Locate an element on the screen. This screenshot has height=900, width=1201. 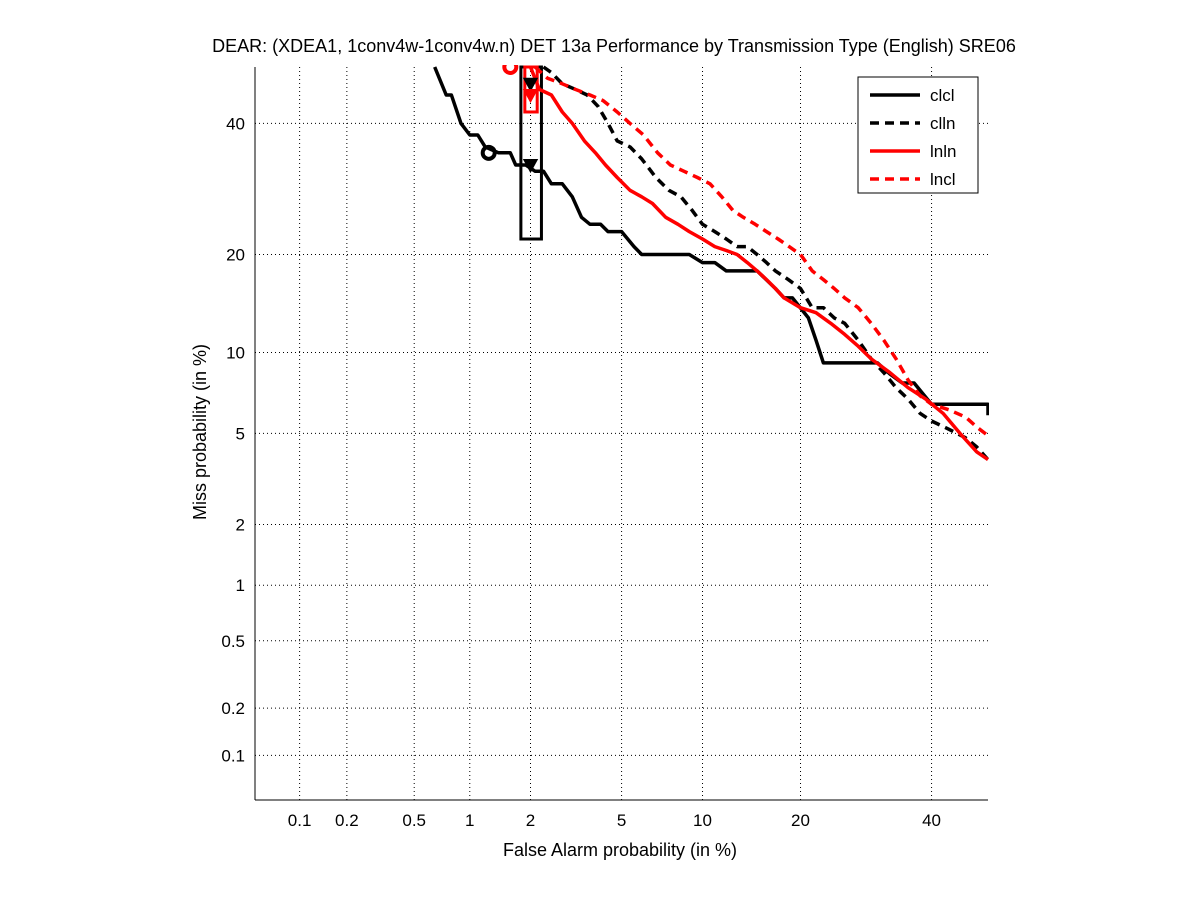
y-tick-label: 0.1 is located at coordinates (233, 755).